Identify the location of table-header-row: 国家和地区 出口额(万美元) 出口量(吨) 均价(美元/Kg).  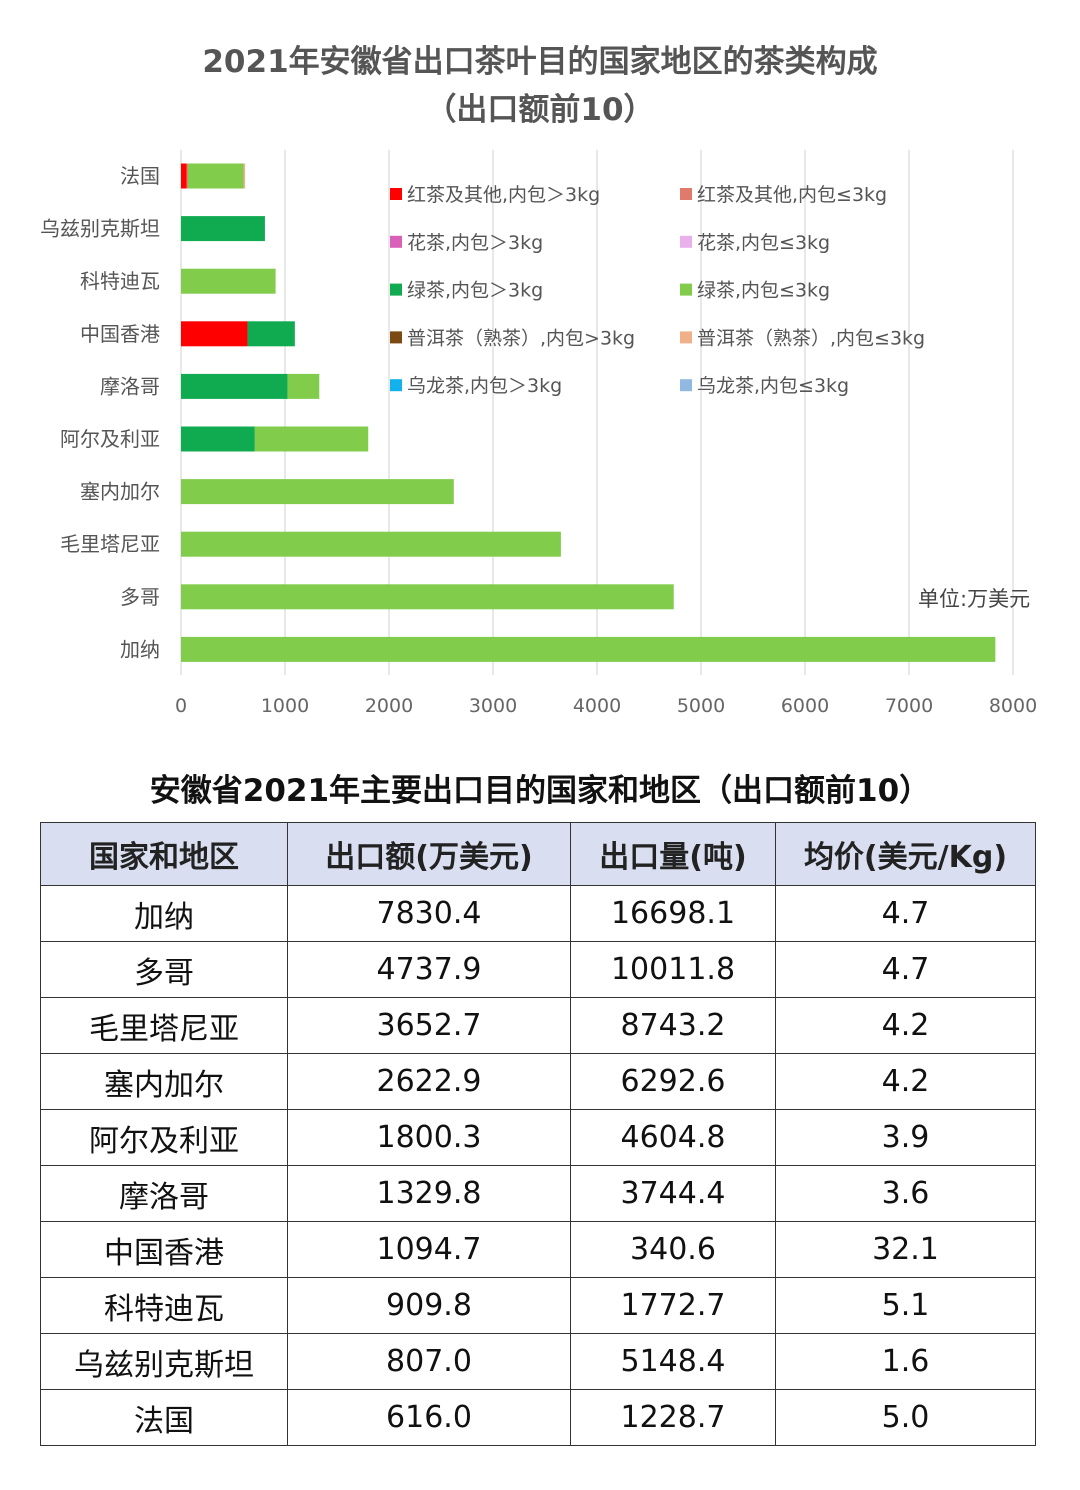
(538, 854).